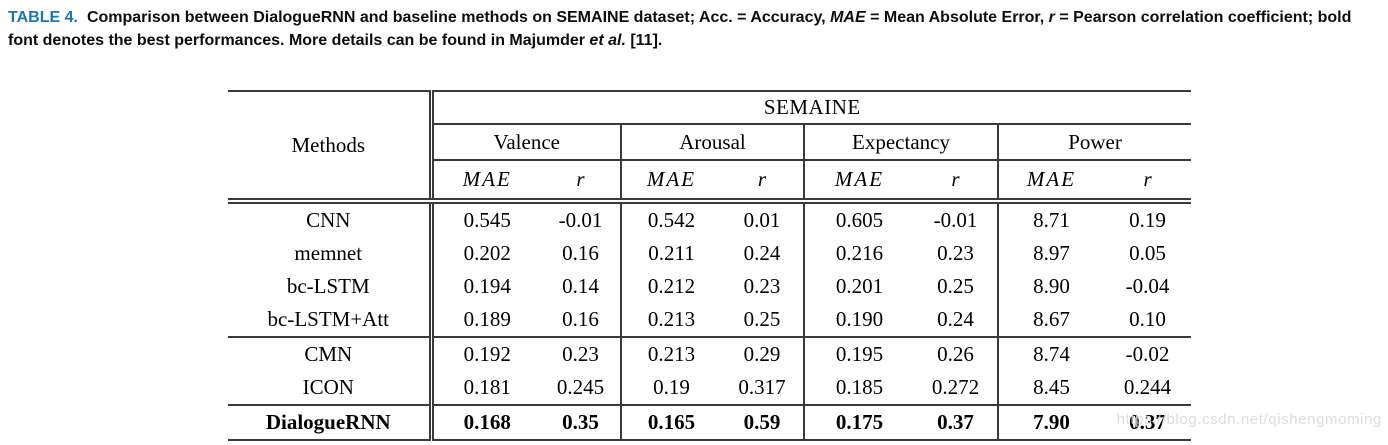 The image size is (1388, 445). What do you see at coordinates (671, 422) in the screenshot?
I see `value-cell-arousal-mae: 0.165` at bounding box center [671, 422].